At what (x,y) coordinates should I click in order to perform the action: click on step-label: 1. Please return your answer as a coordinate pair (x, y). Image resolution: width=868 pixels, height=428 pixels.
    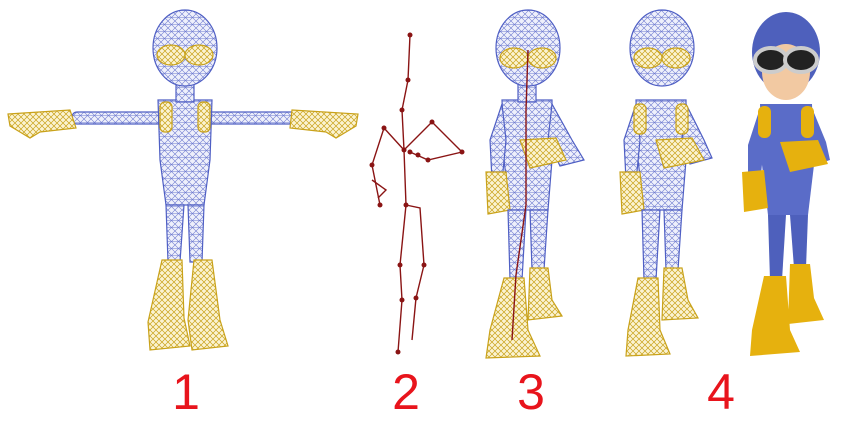
    Looking at the image, I should click on (186, 392).